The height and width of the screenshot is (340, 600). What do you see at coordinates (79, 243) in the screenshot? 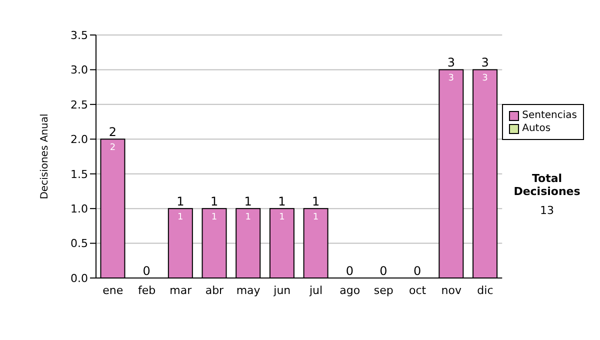
I see `y-tick-label: 0.5` at bounding box center [79, 243].